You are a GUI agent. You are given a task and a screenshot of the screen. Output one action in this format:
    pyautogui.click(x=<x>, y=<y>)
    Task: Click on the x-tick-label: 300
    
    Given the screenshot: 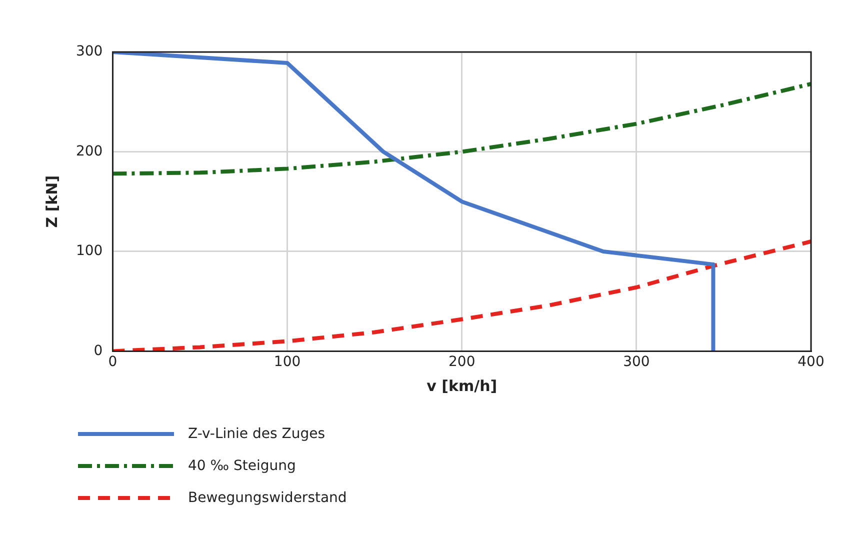 What is the action you would take?
    pyautogui.click(x=636, y=362)
    